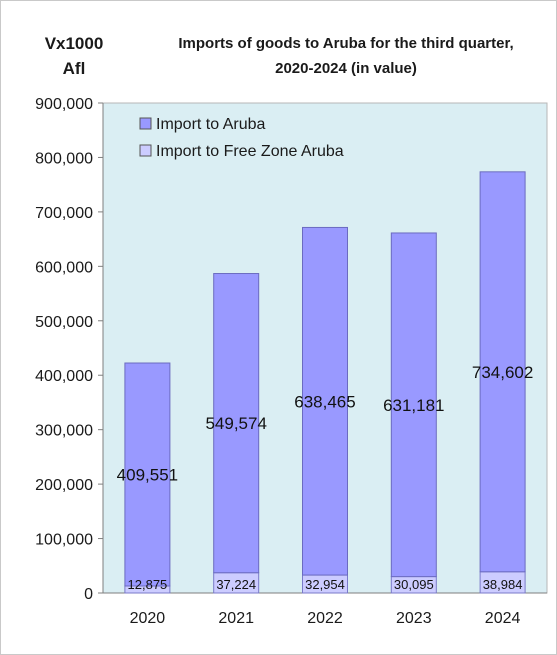 The width and height of the screenshot is (557, 655). I want to click on data-label-import-aruba: 638,465, so click(324, 401).